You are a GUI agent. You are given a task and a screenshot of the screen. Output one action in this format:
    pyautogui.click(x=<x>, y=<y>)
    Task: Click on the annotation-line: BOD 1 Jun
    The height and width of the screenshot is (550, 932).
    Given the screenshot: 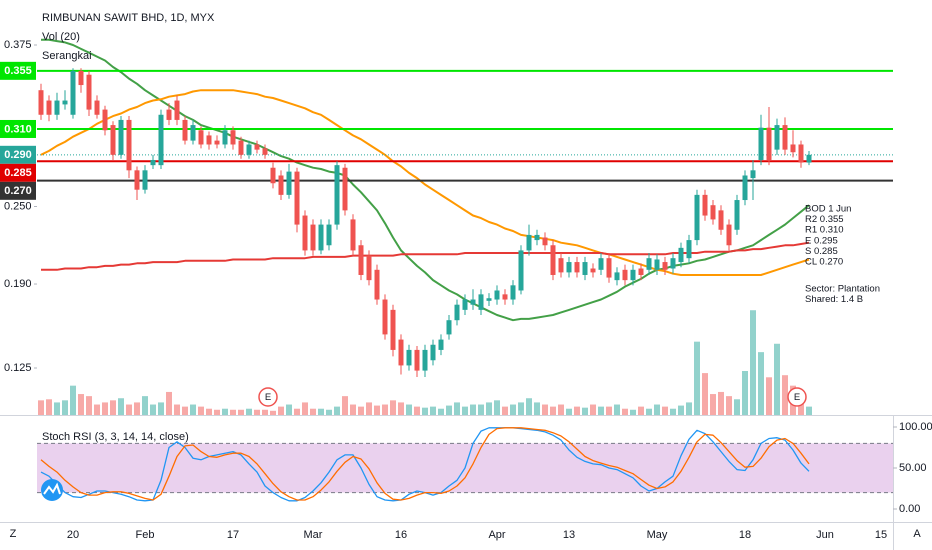 What is the action you would take?
    pyautogui.click(x=828, y=209)
    